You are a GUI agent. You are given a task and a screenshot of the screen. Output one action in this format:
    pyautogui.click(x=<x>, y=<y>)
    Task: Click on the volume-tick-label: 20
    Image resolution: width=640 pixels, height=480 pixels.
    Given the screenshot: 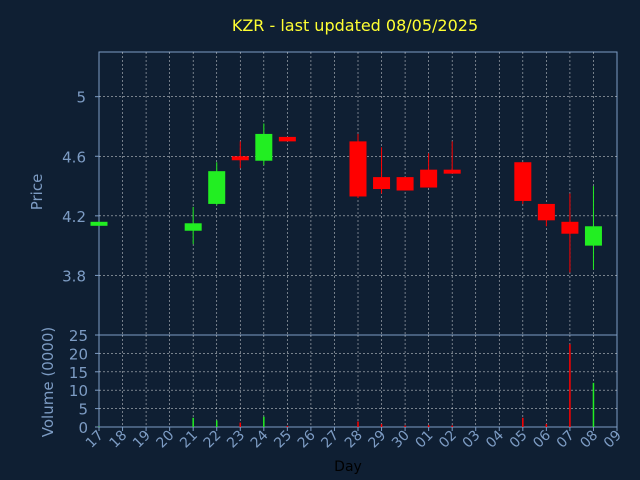 What is the action you would take?
    pyautogui.click(x=78, y=354)
    